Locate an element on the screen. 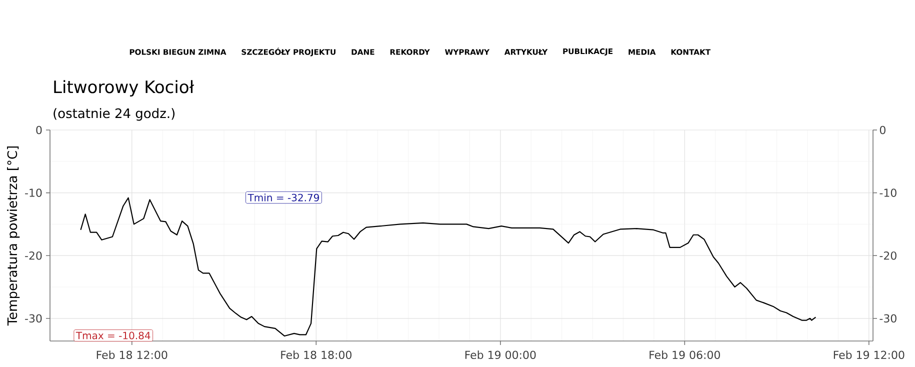 This screenshot has width=915, height=367. y-tick-label: -30 is located at coordinates (33, 318).